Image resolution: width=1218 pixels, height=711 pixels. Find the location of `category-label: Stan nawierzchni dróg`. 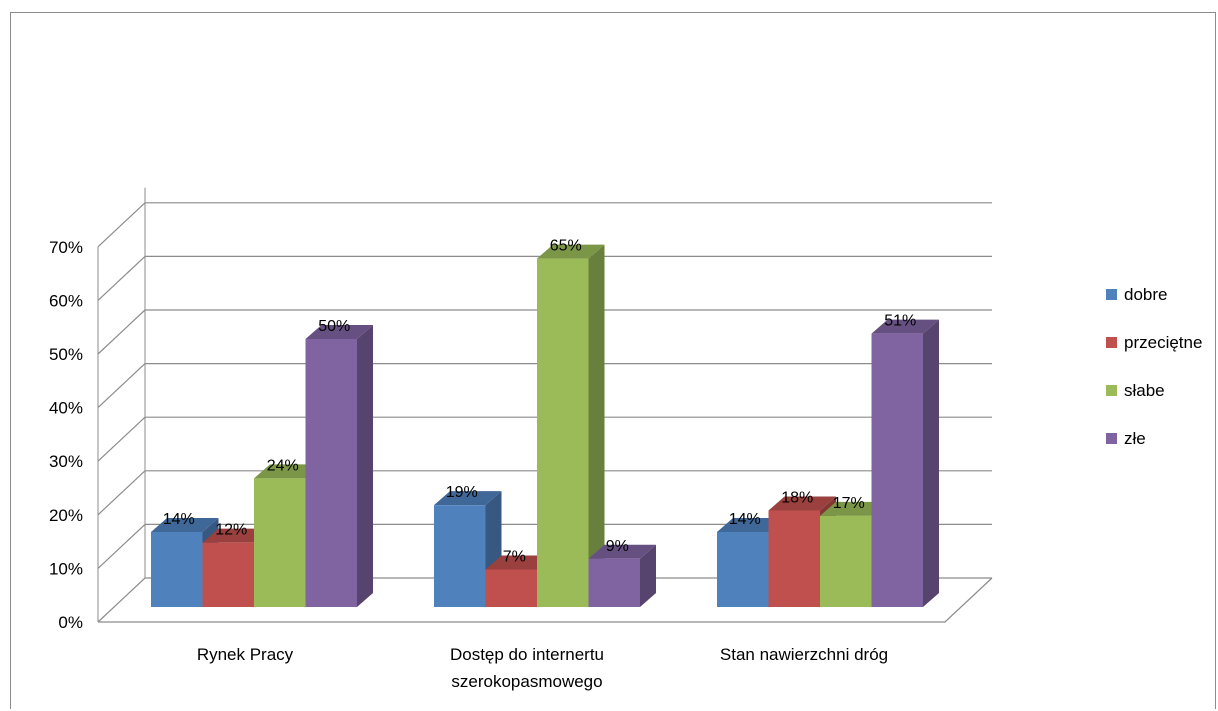

category-label: Stan nawierzchni dróg is located at coordinates (804, 654).